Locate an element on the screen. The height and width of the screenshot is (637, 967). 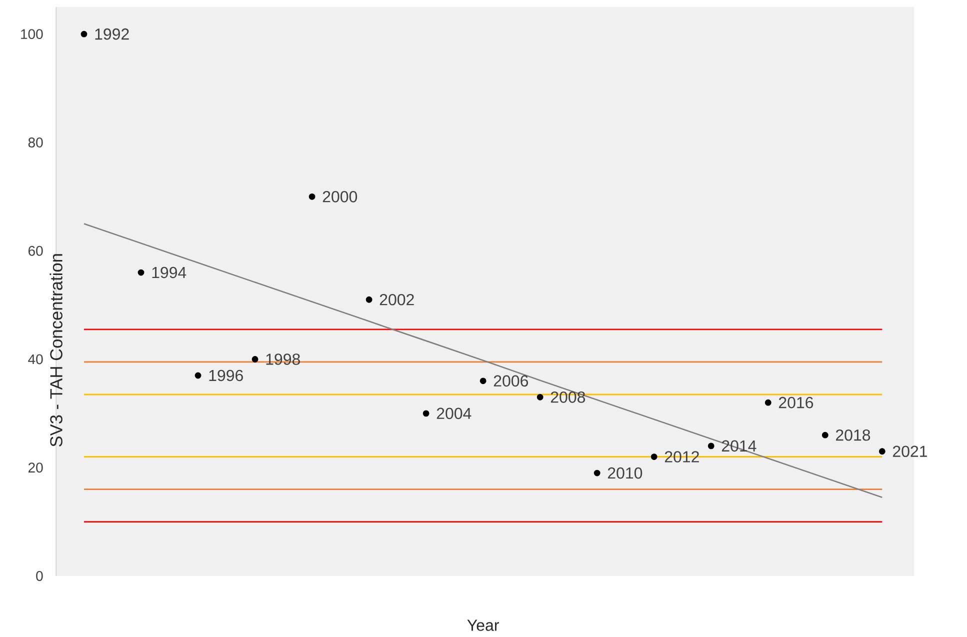
x-tick-label: 2016 is located at coordinates (796, 402).